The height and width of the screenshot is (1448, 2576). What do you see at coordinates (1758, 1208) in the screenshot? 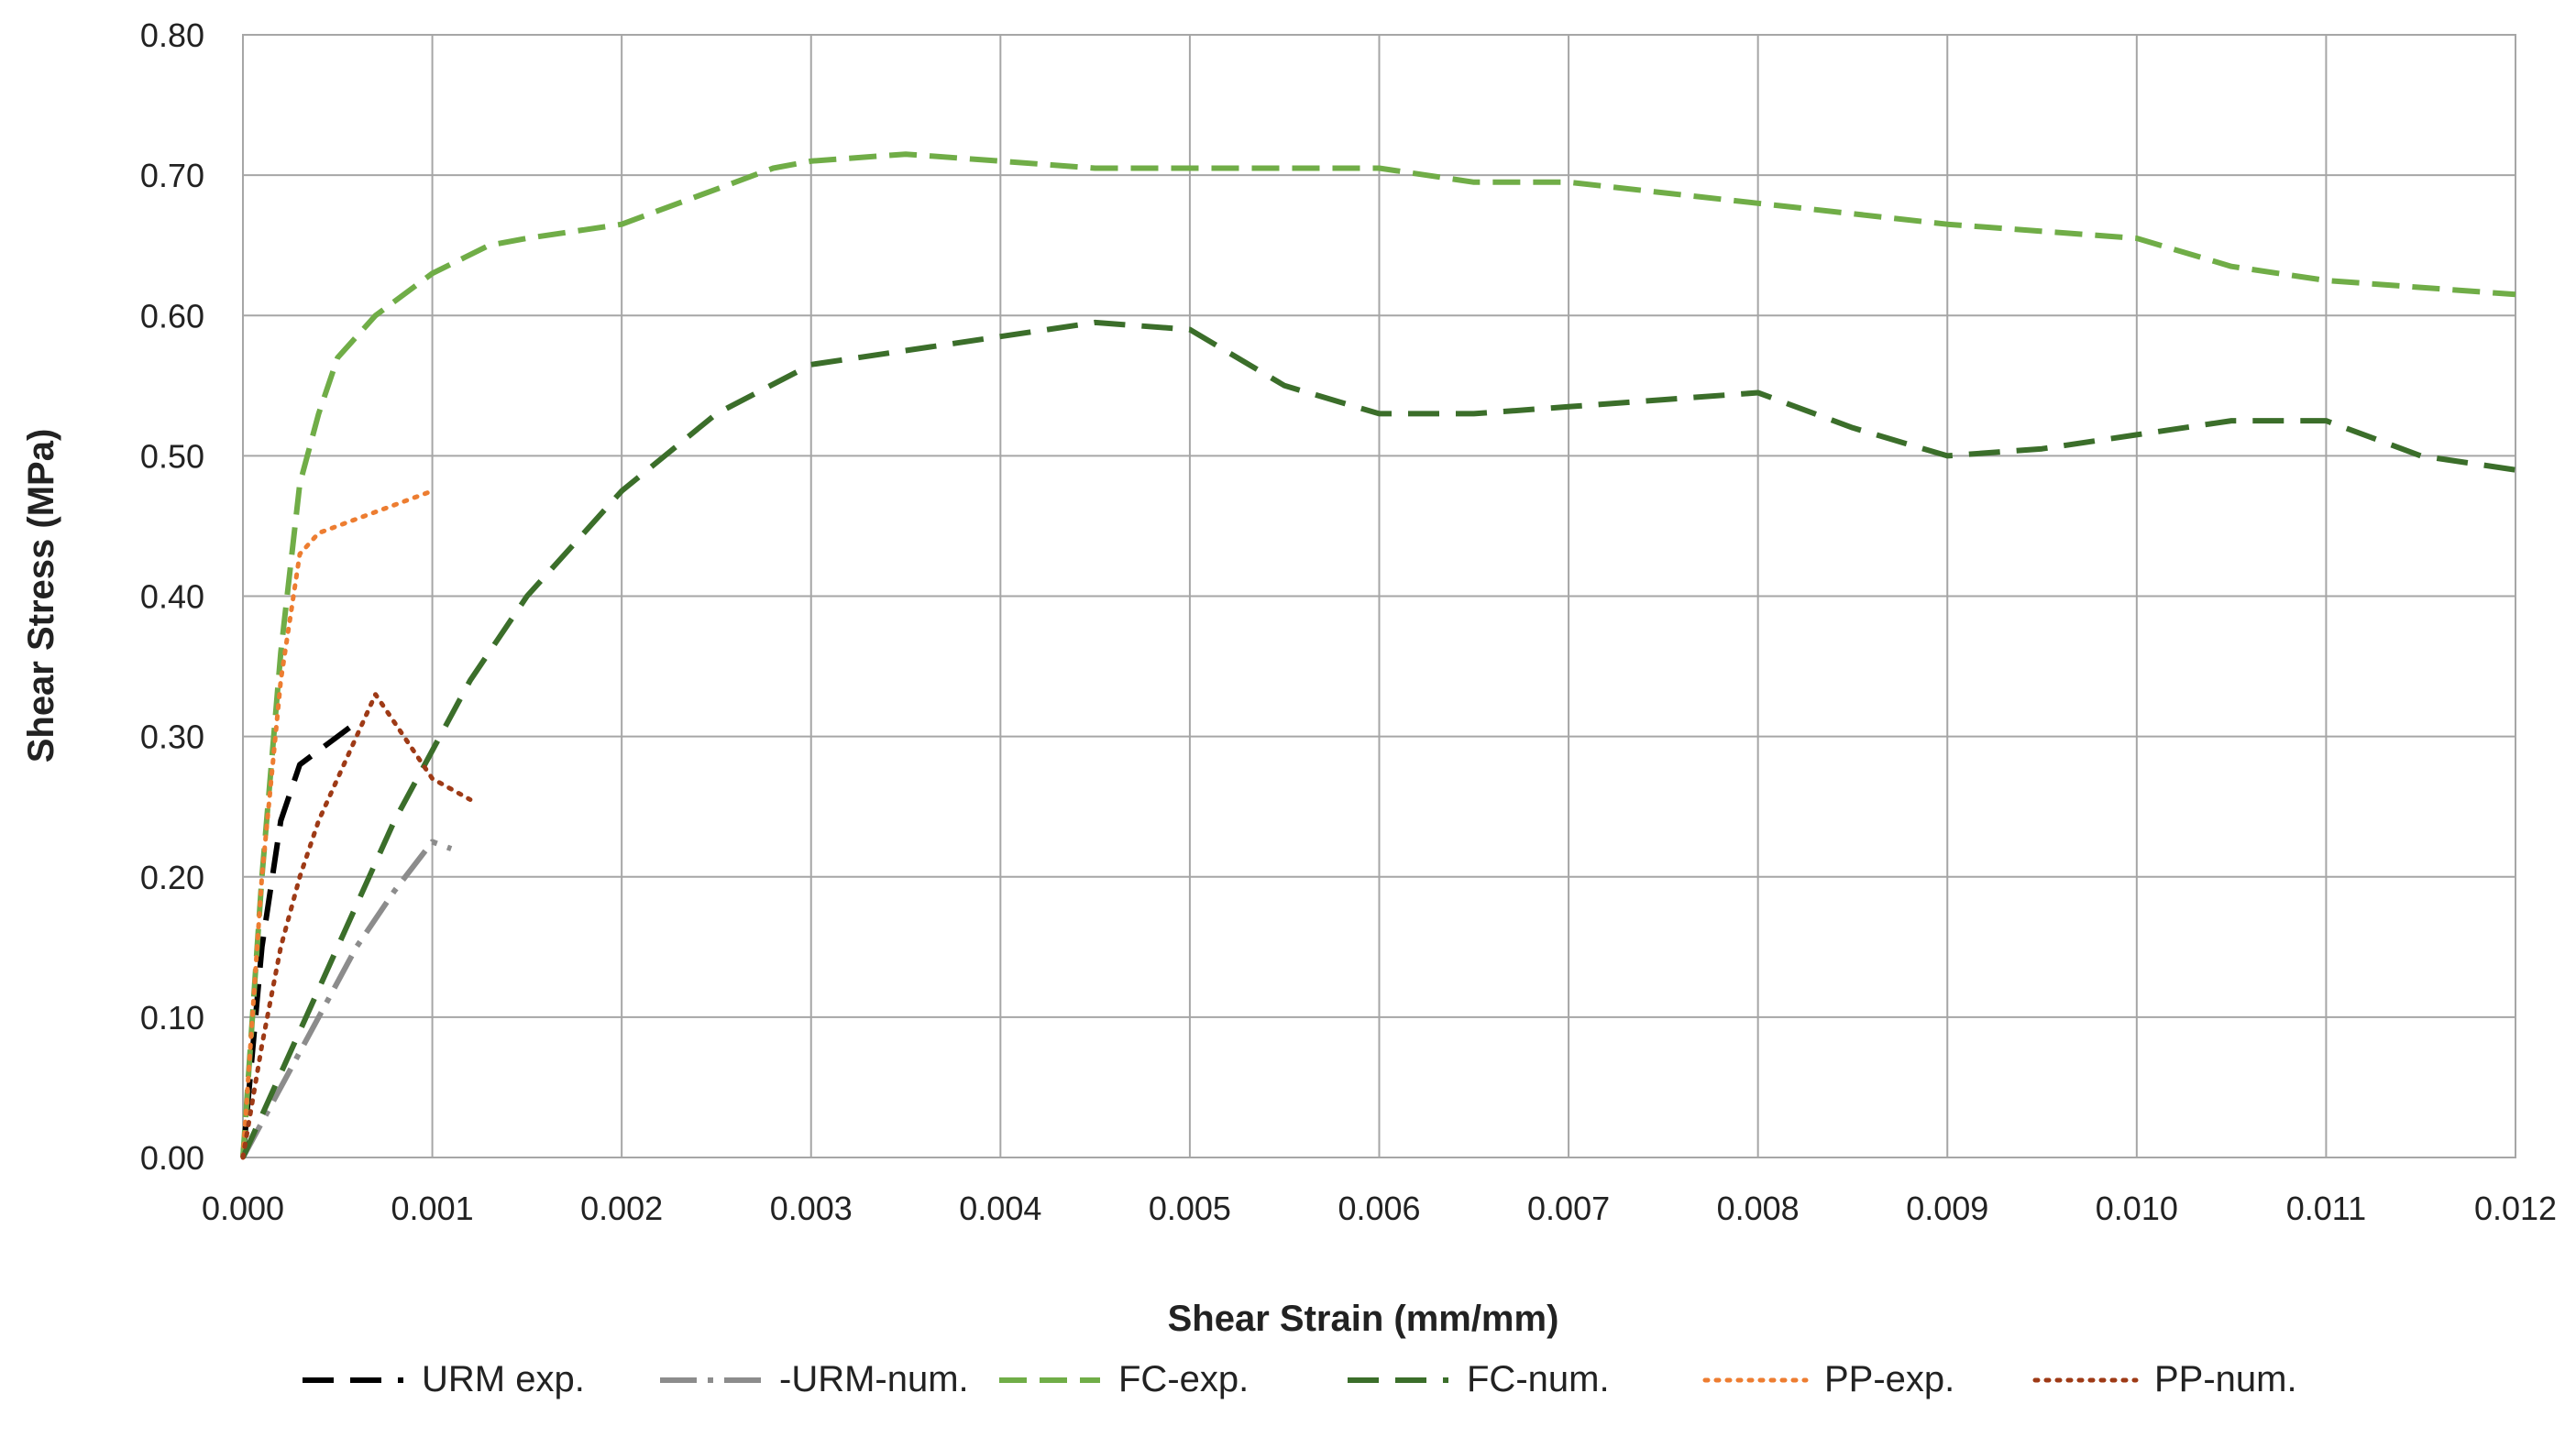
I see `x-tick-label: 0.008` at bounding box center [1758, 1208].